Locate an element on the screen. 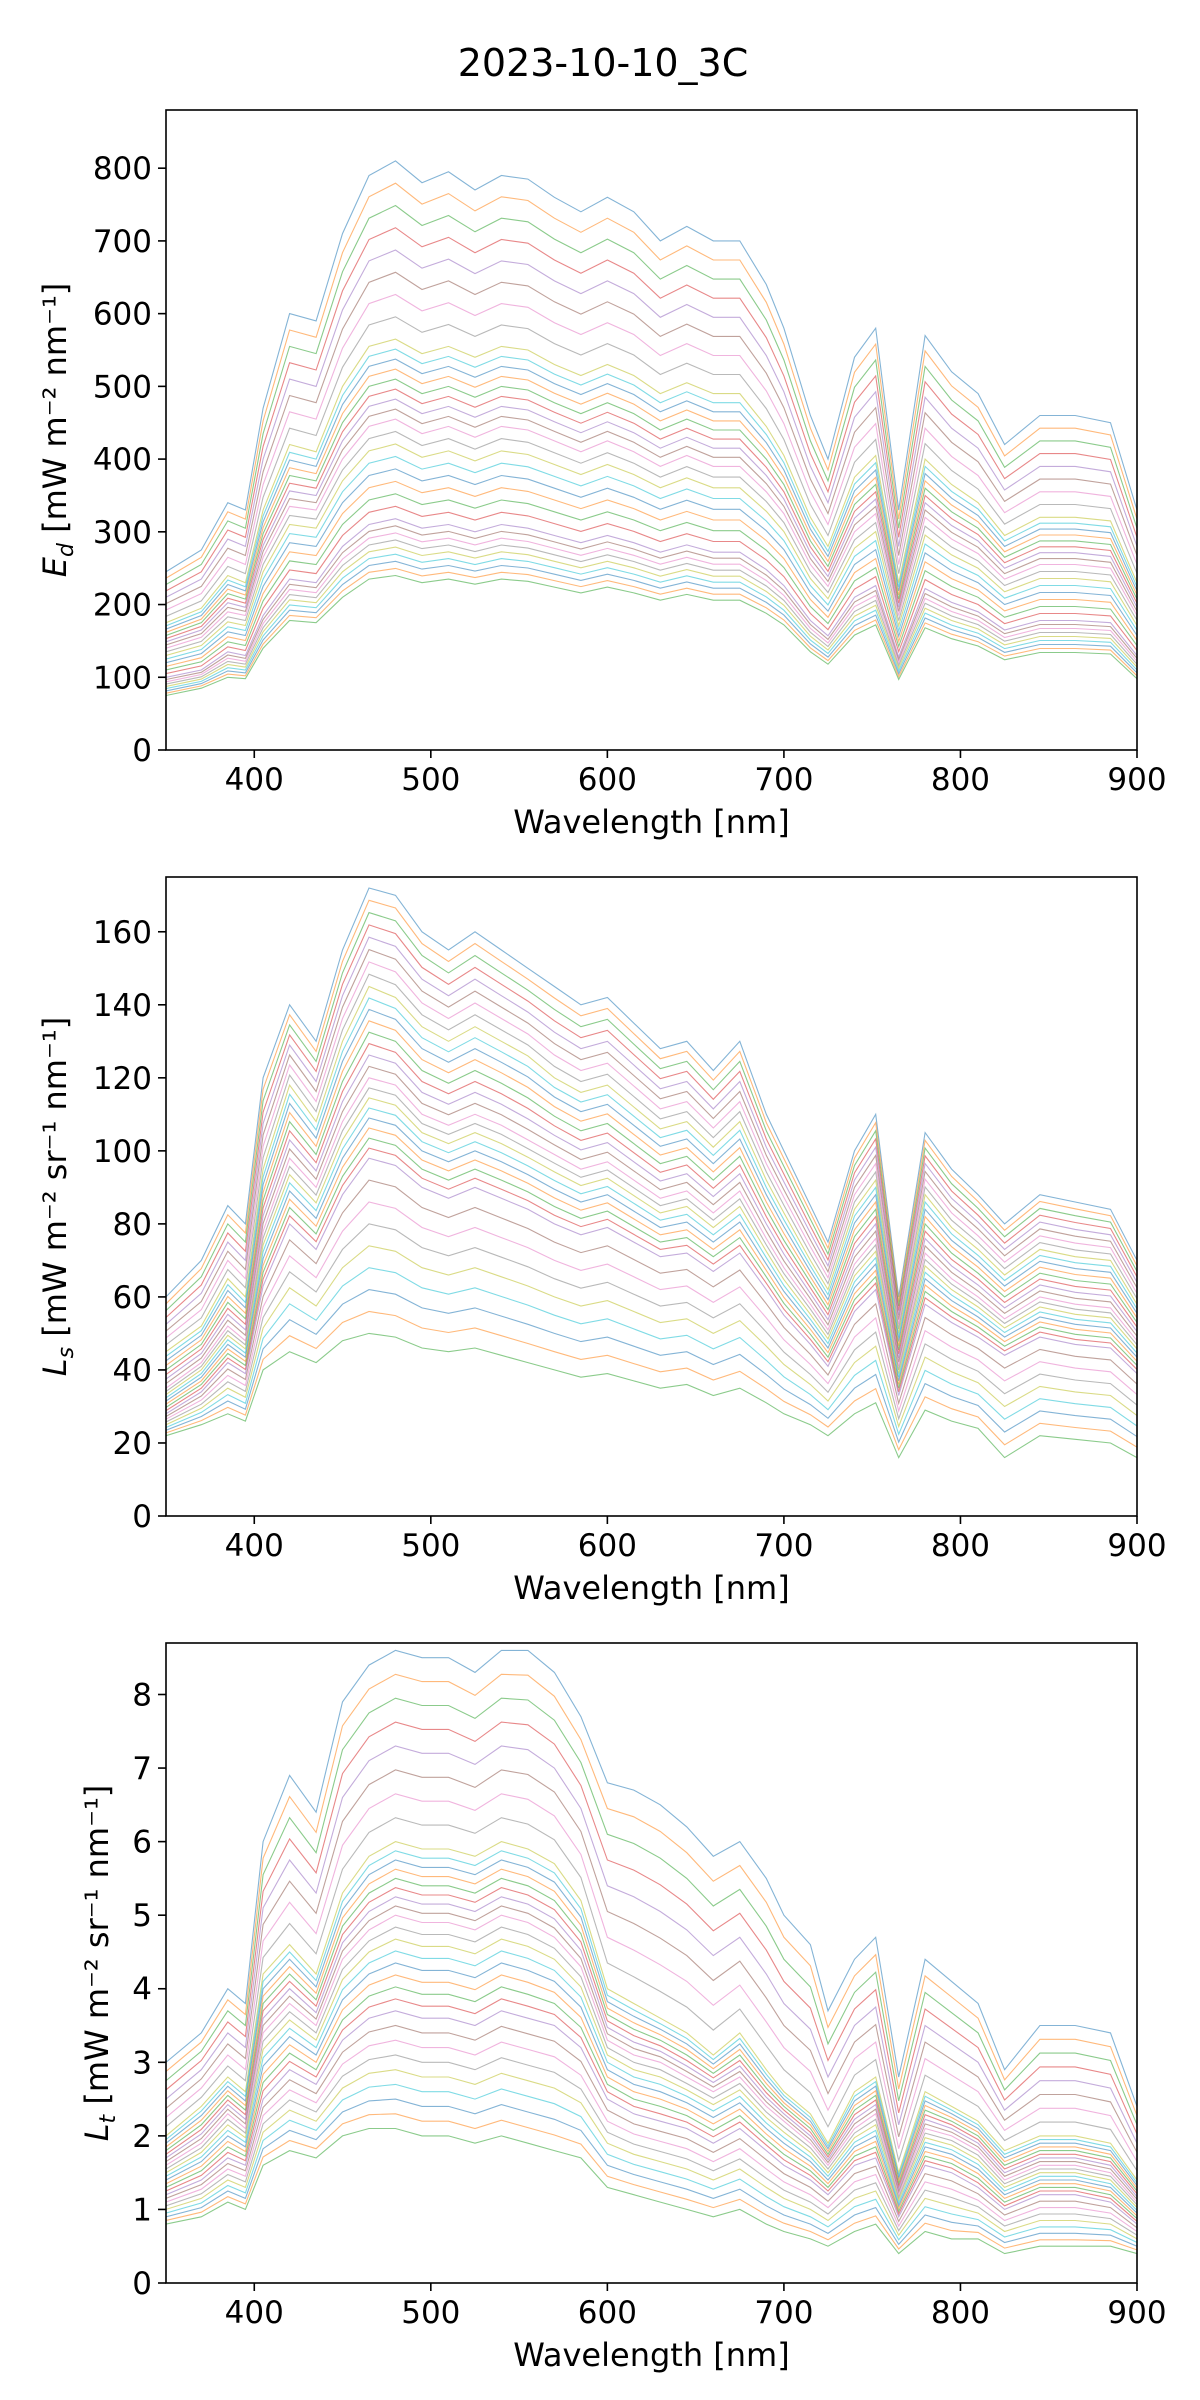  y-axis-label: Ls [mW m⁻² sr⁻¹ nm⁻¹] is located at coordinates (57, 1196).